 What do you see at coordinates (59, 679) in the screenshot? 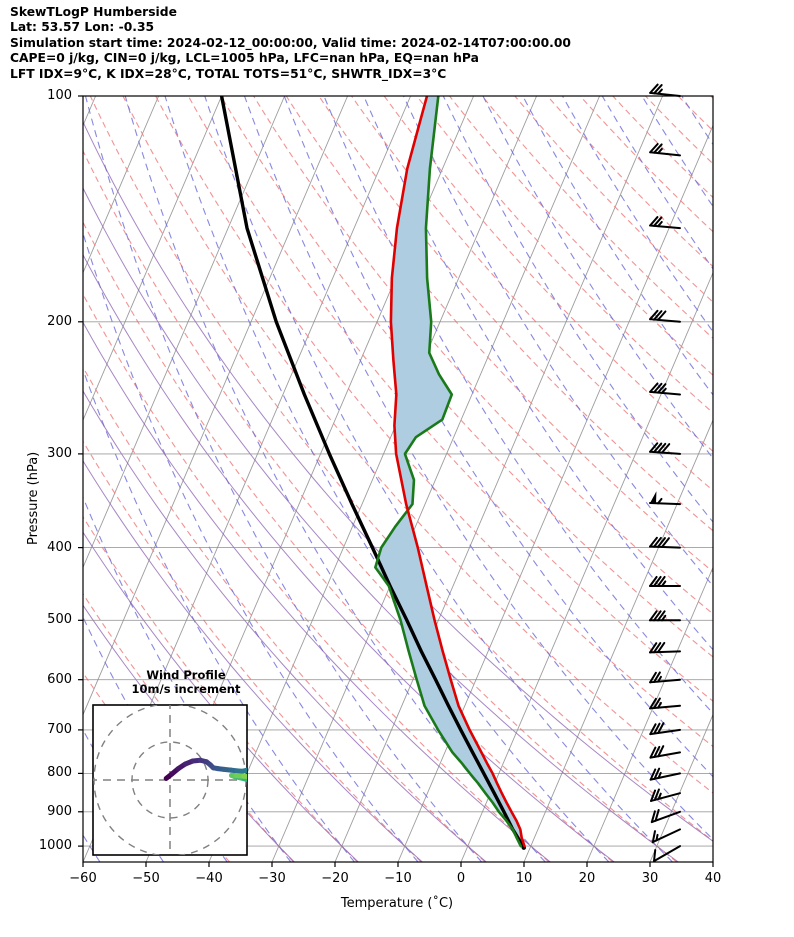
I see `y-tick-label-600: 600` at bounding box center [59, 679].